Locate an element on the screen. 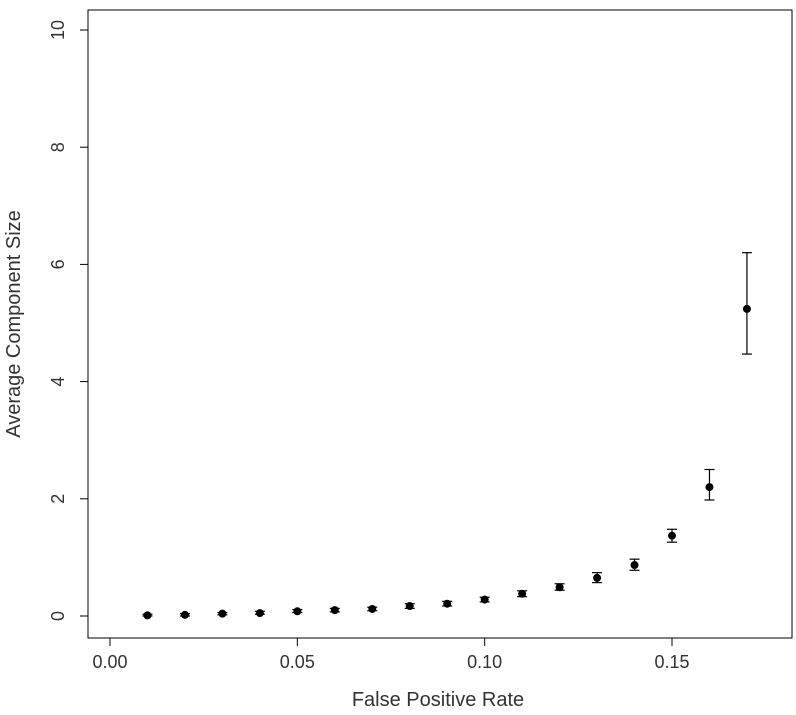 The width and height of the screenshot is (796, 715). y-tick-label: 0 is located at coordinates (58, 616).